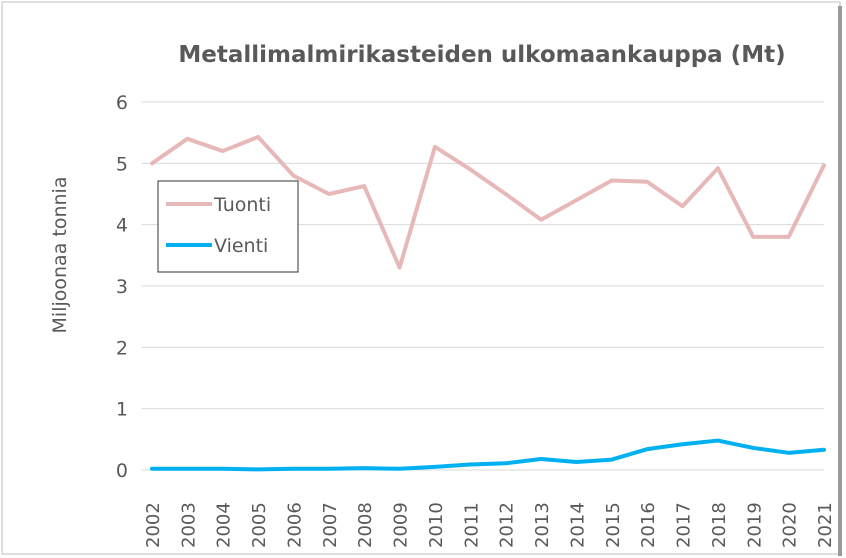 This screenshot has width=846, height=558. I want to click on x-tick-label: 2009, so click(401, 525).